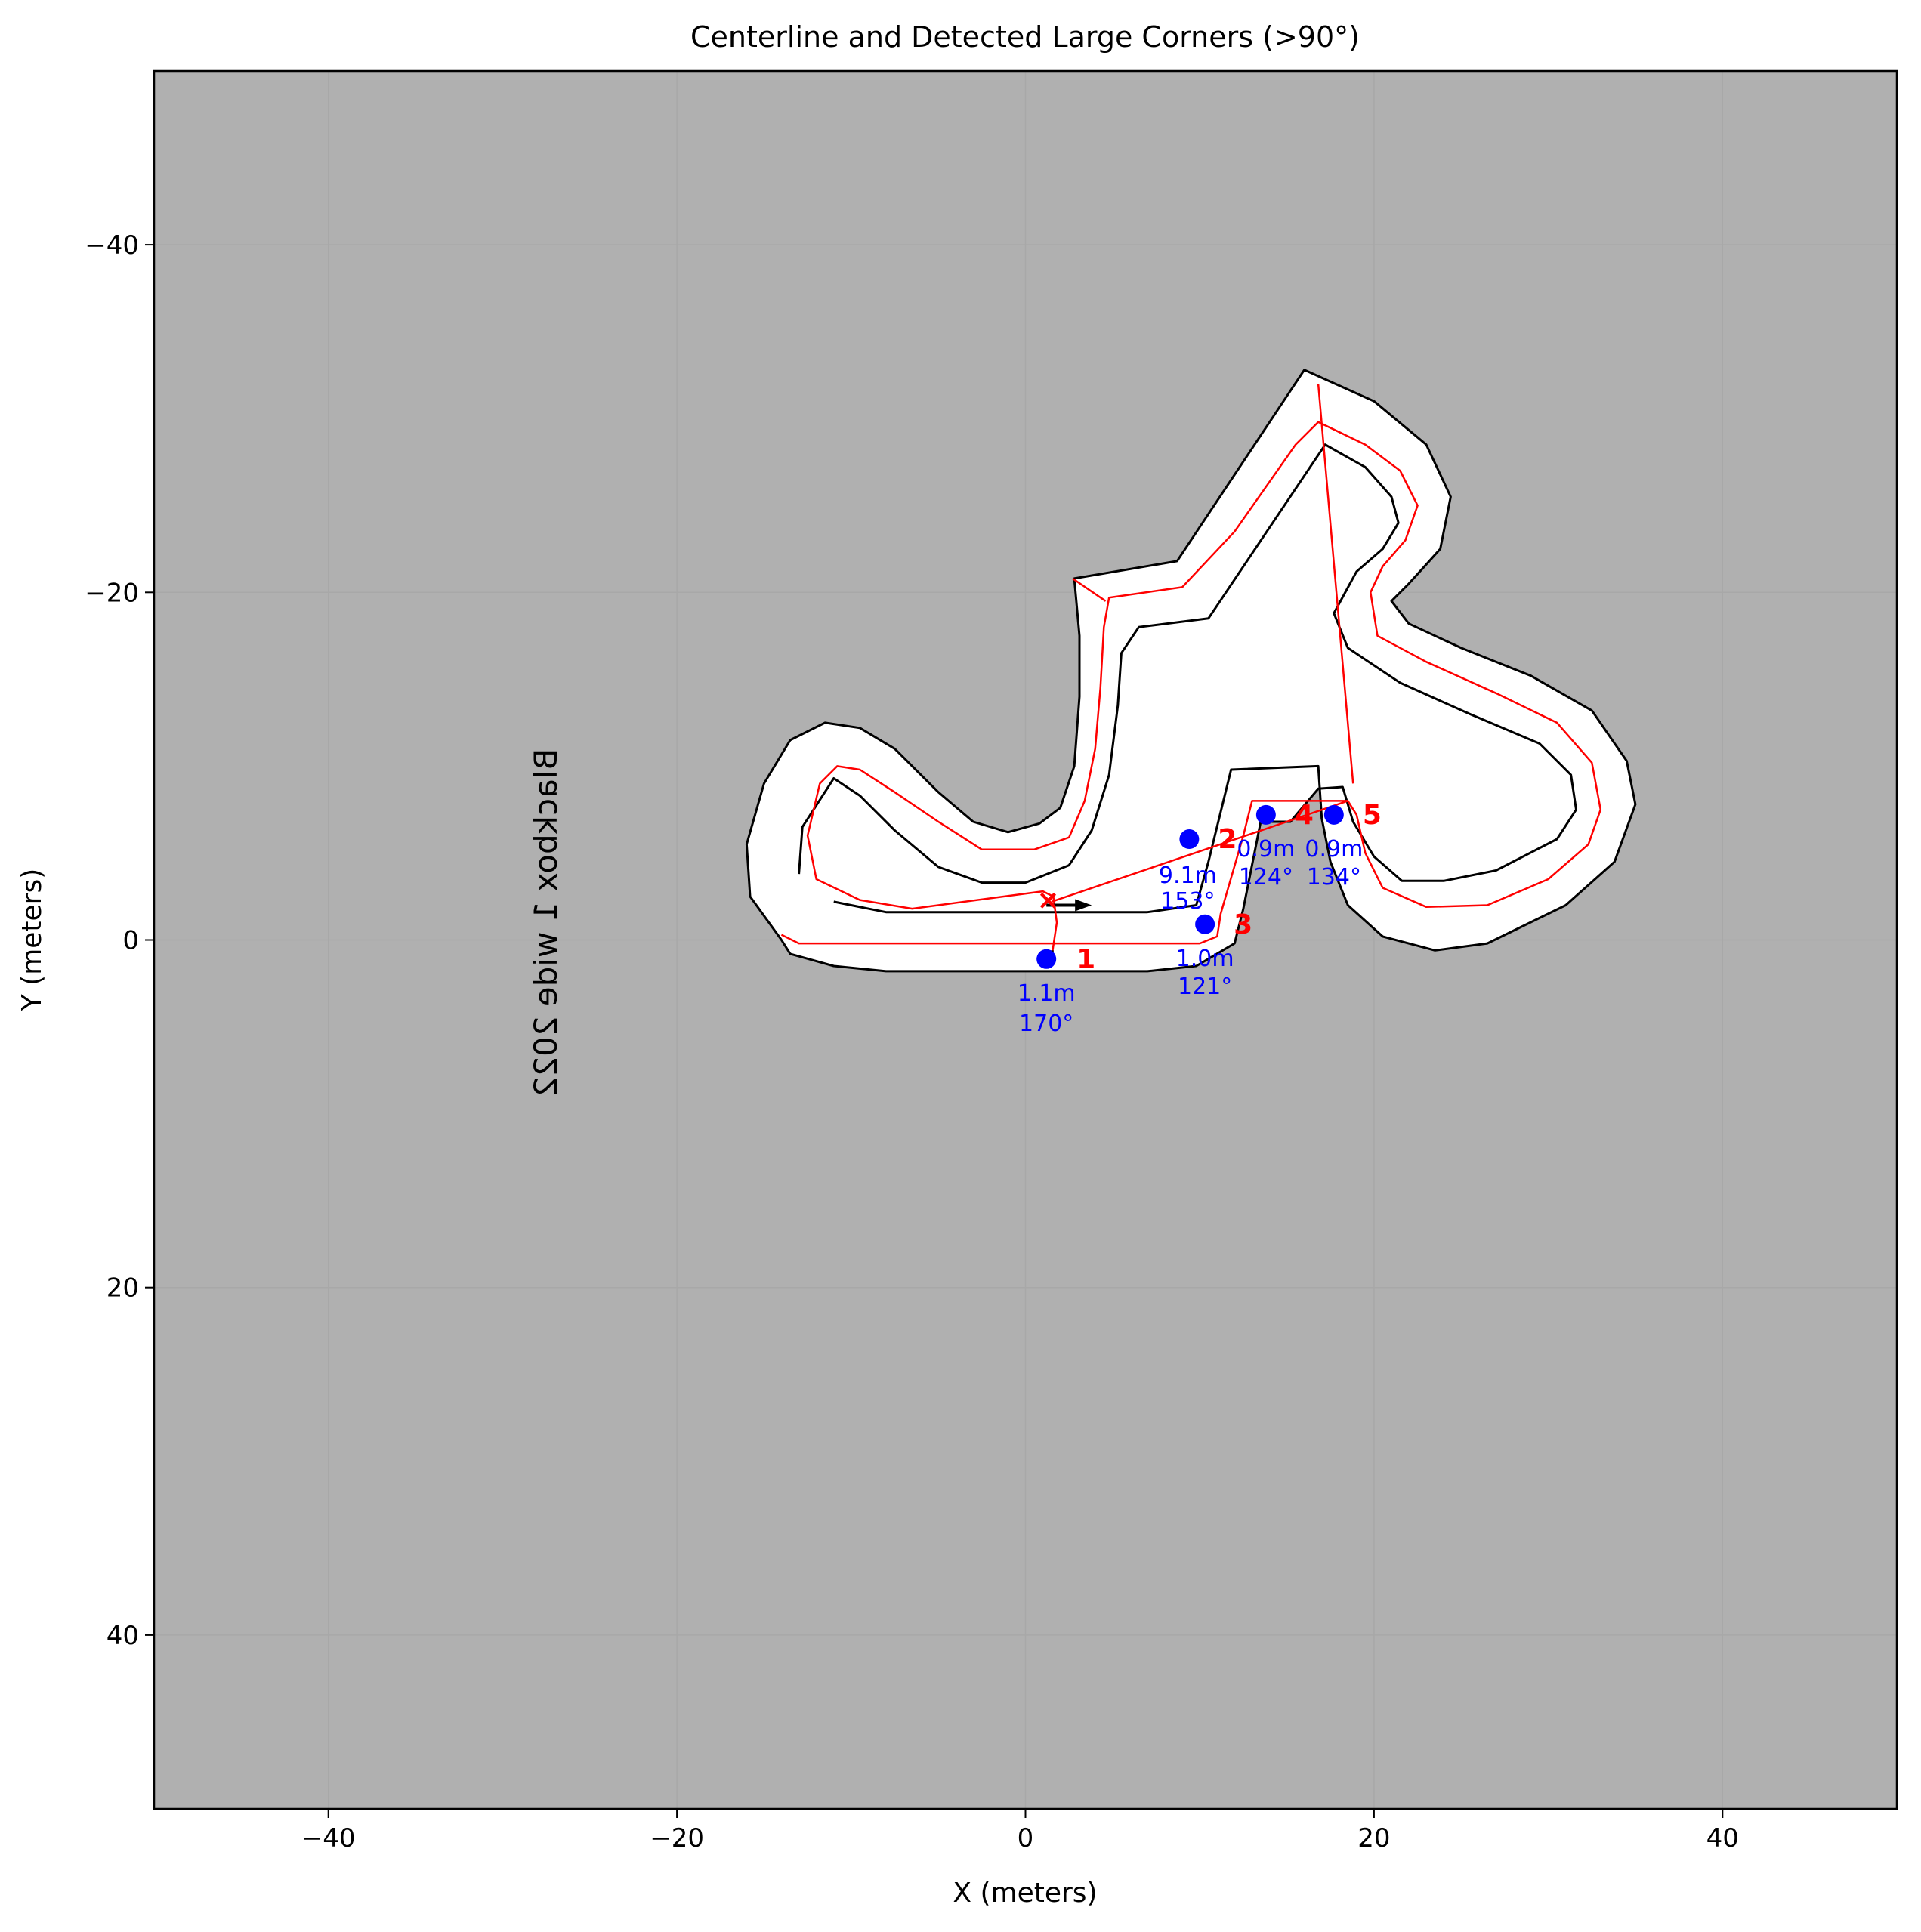  Describe the element at coordinates (1205, 987) in the screenshot. I see `corner-angle: 121°` at that location.